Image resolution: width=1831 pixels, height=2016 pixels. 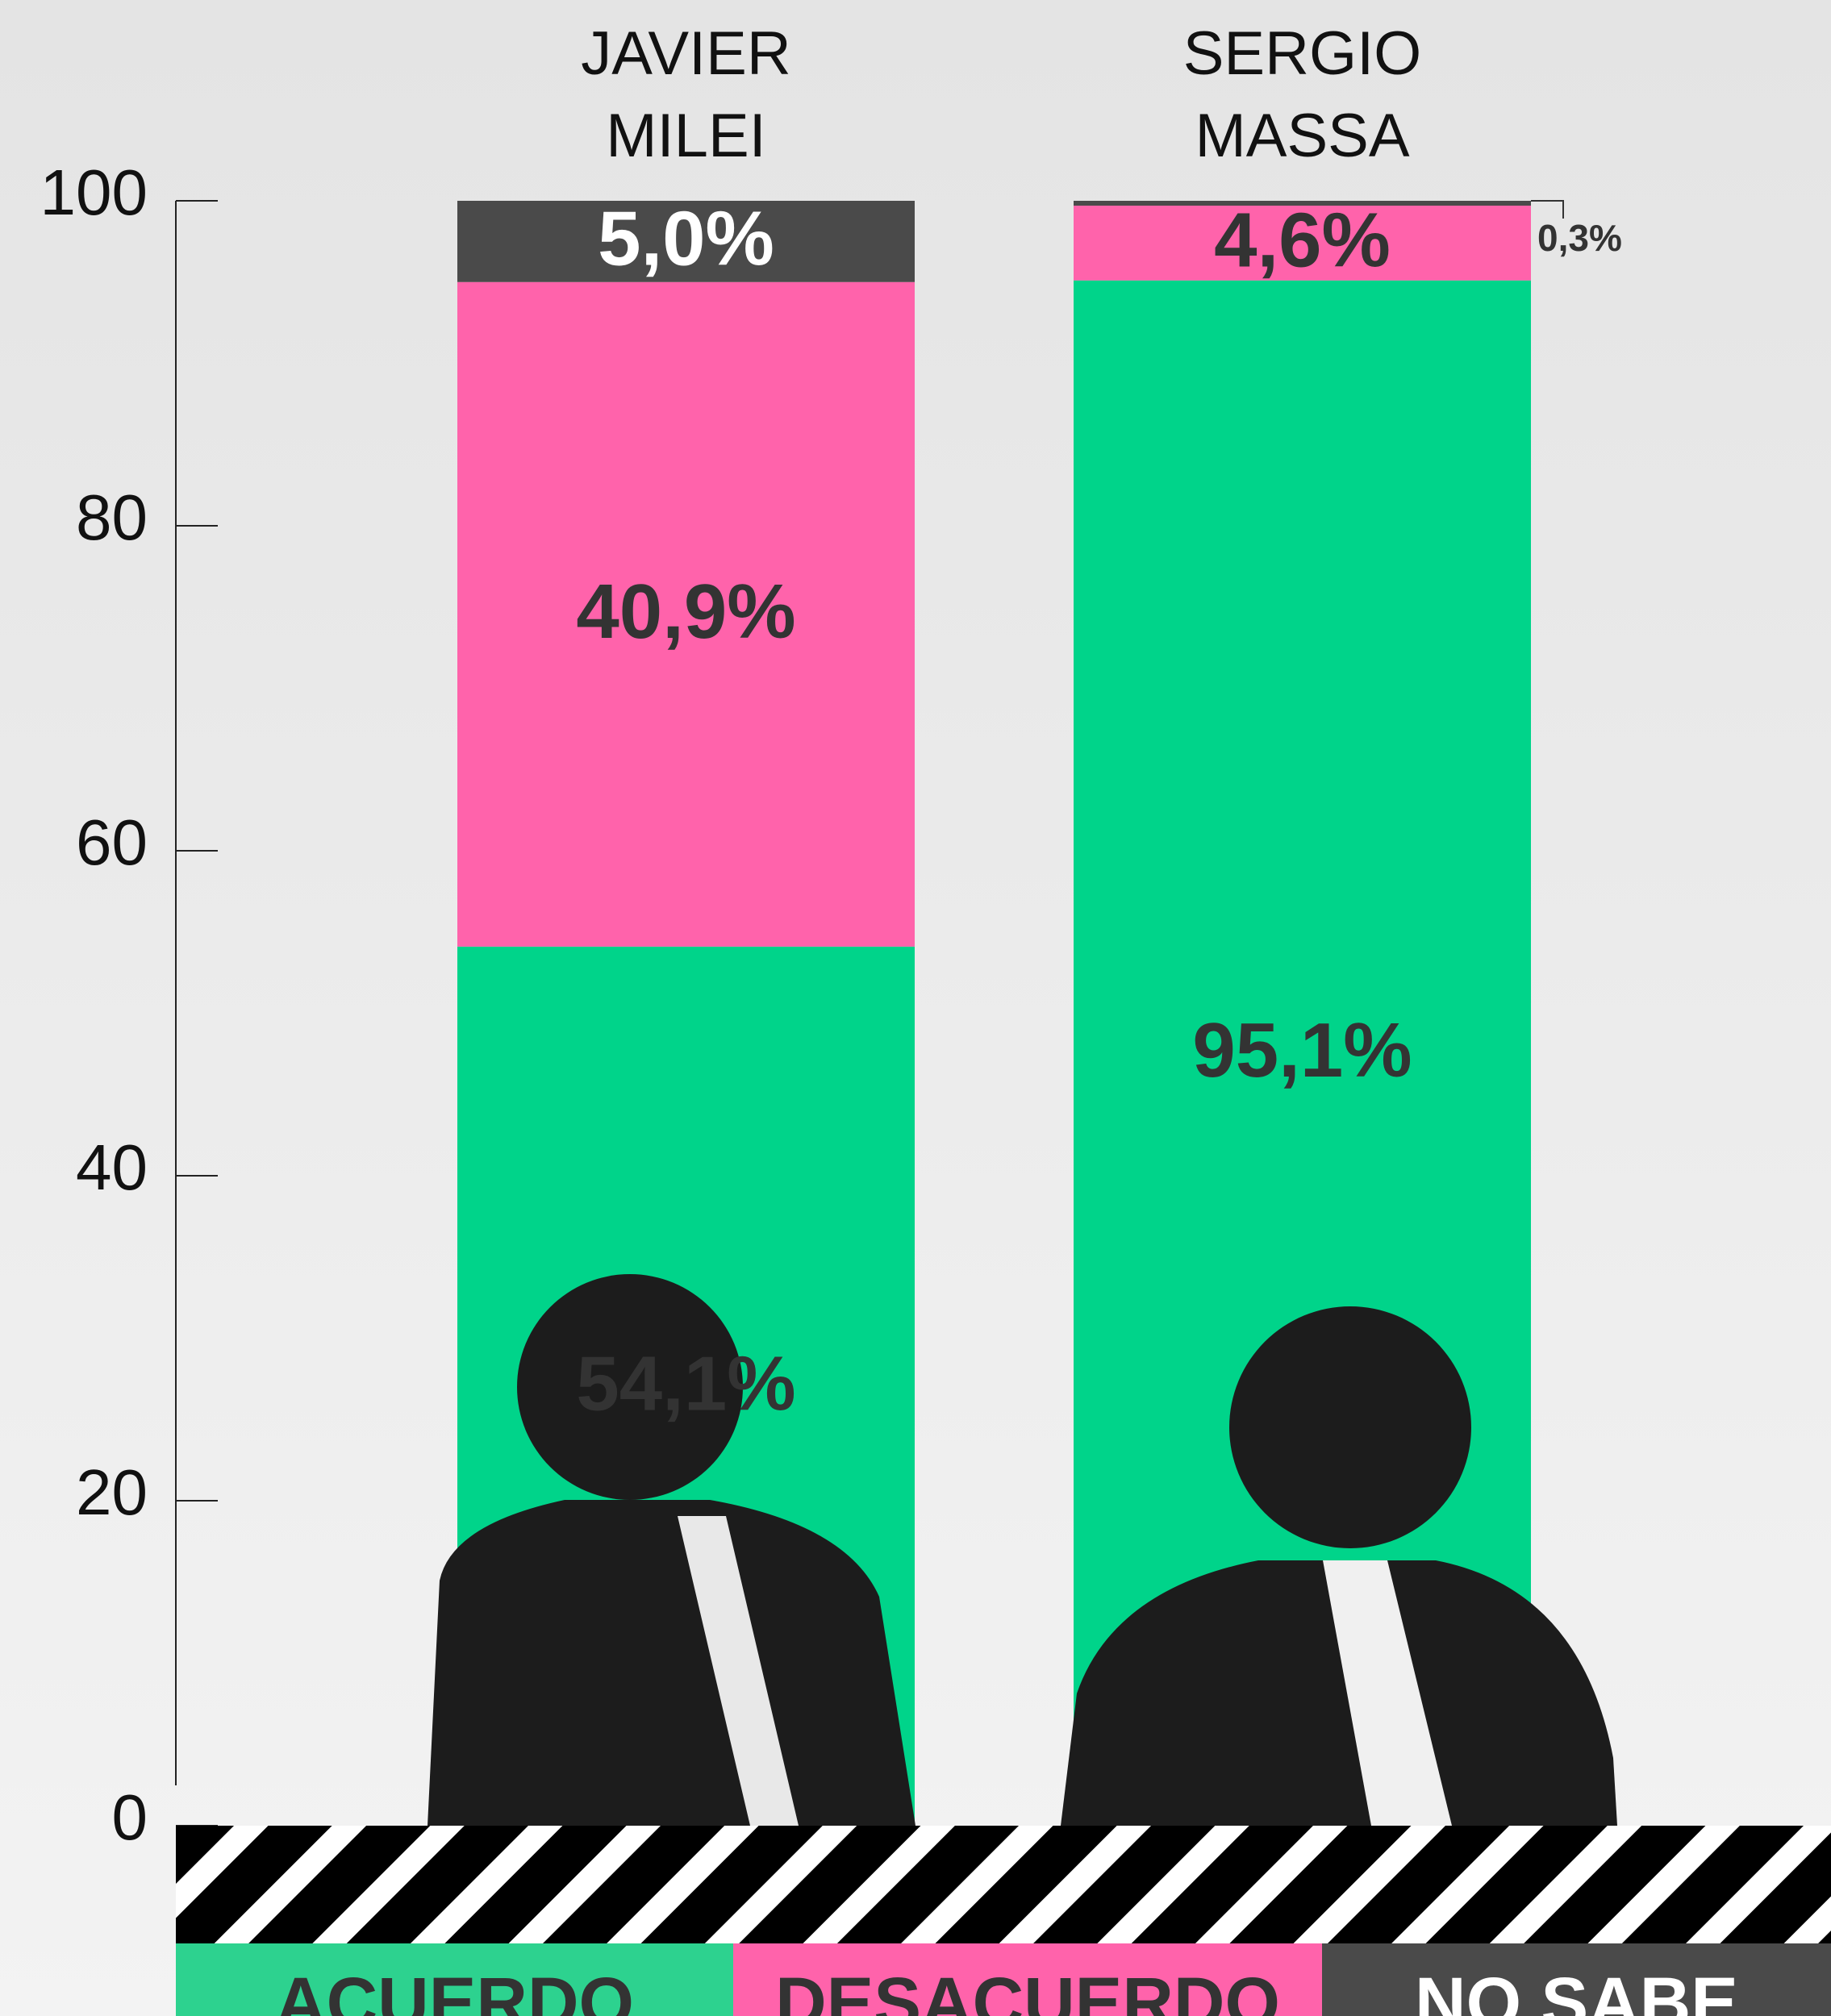 I want to click on legend-label: ACUERDO, so click(x=454, y=1989).